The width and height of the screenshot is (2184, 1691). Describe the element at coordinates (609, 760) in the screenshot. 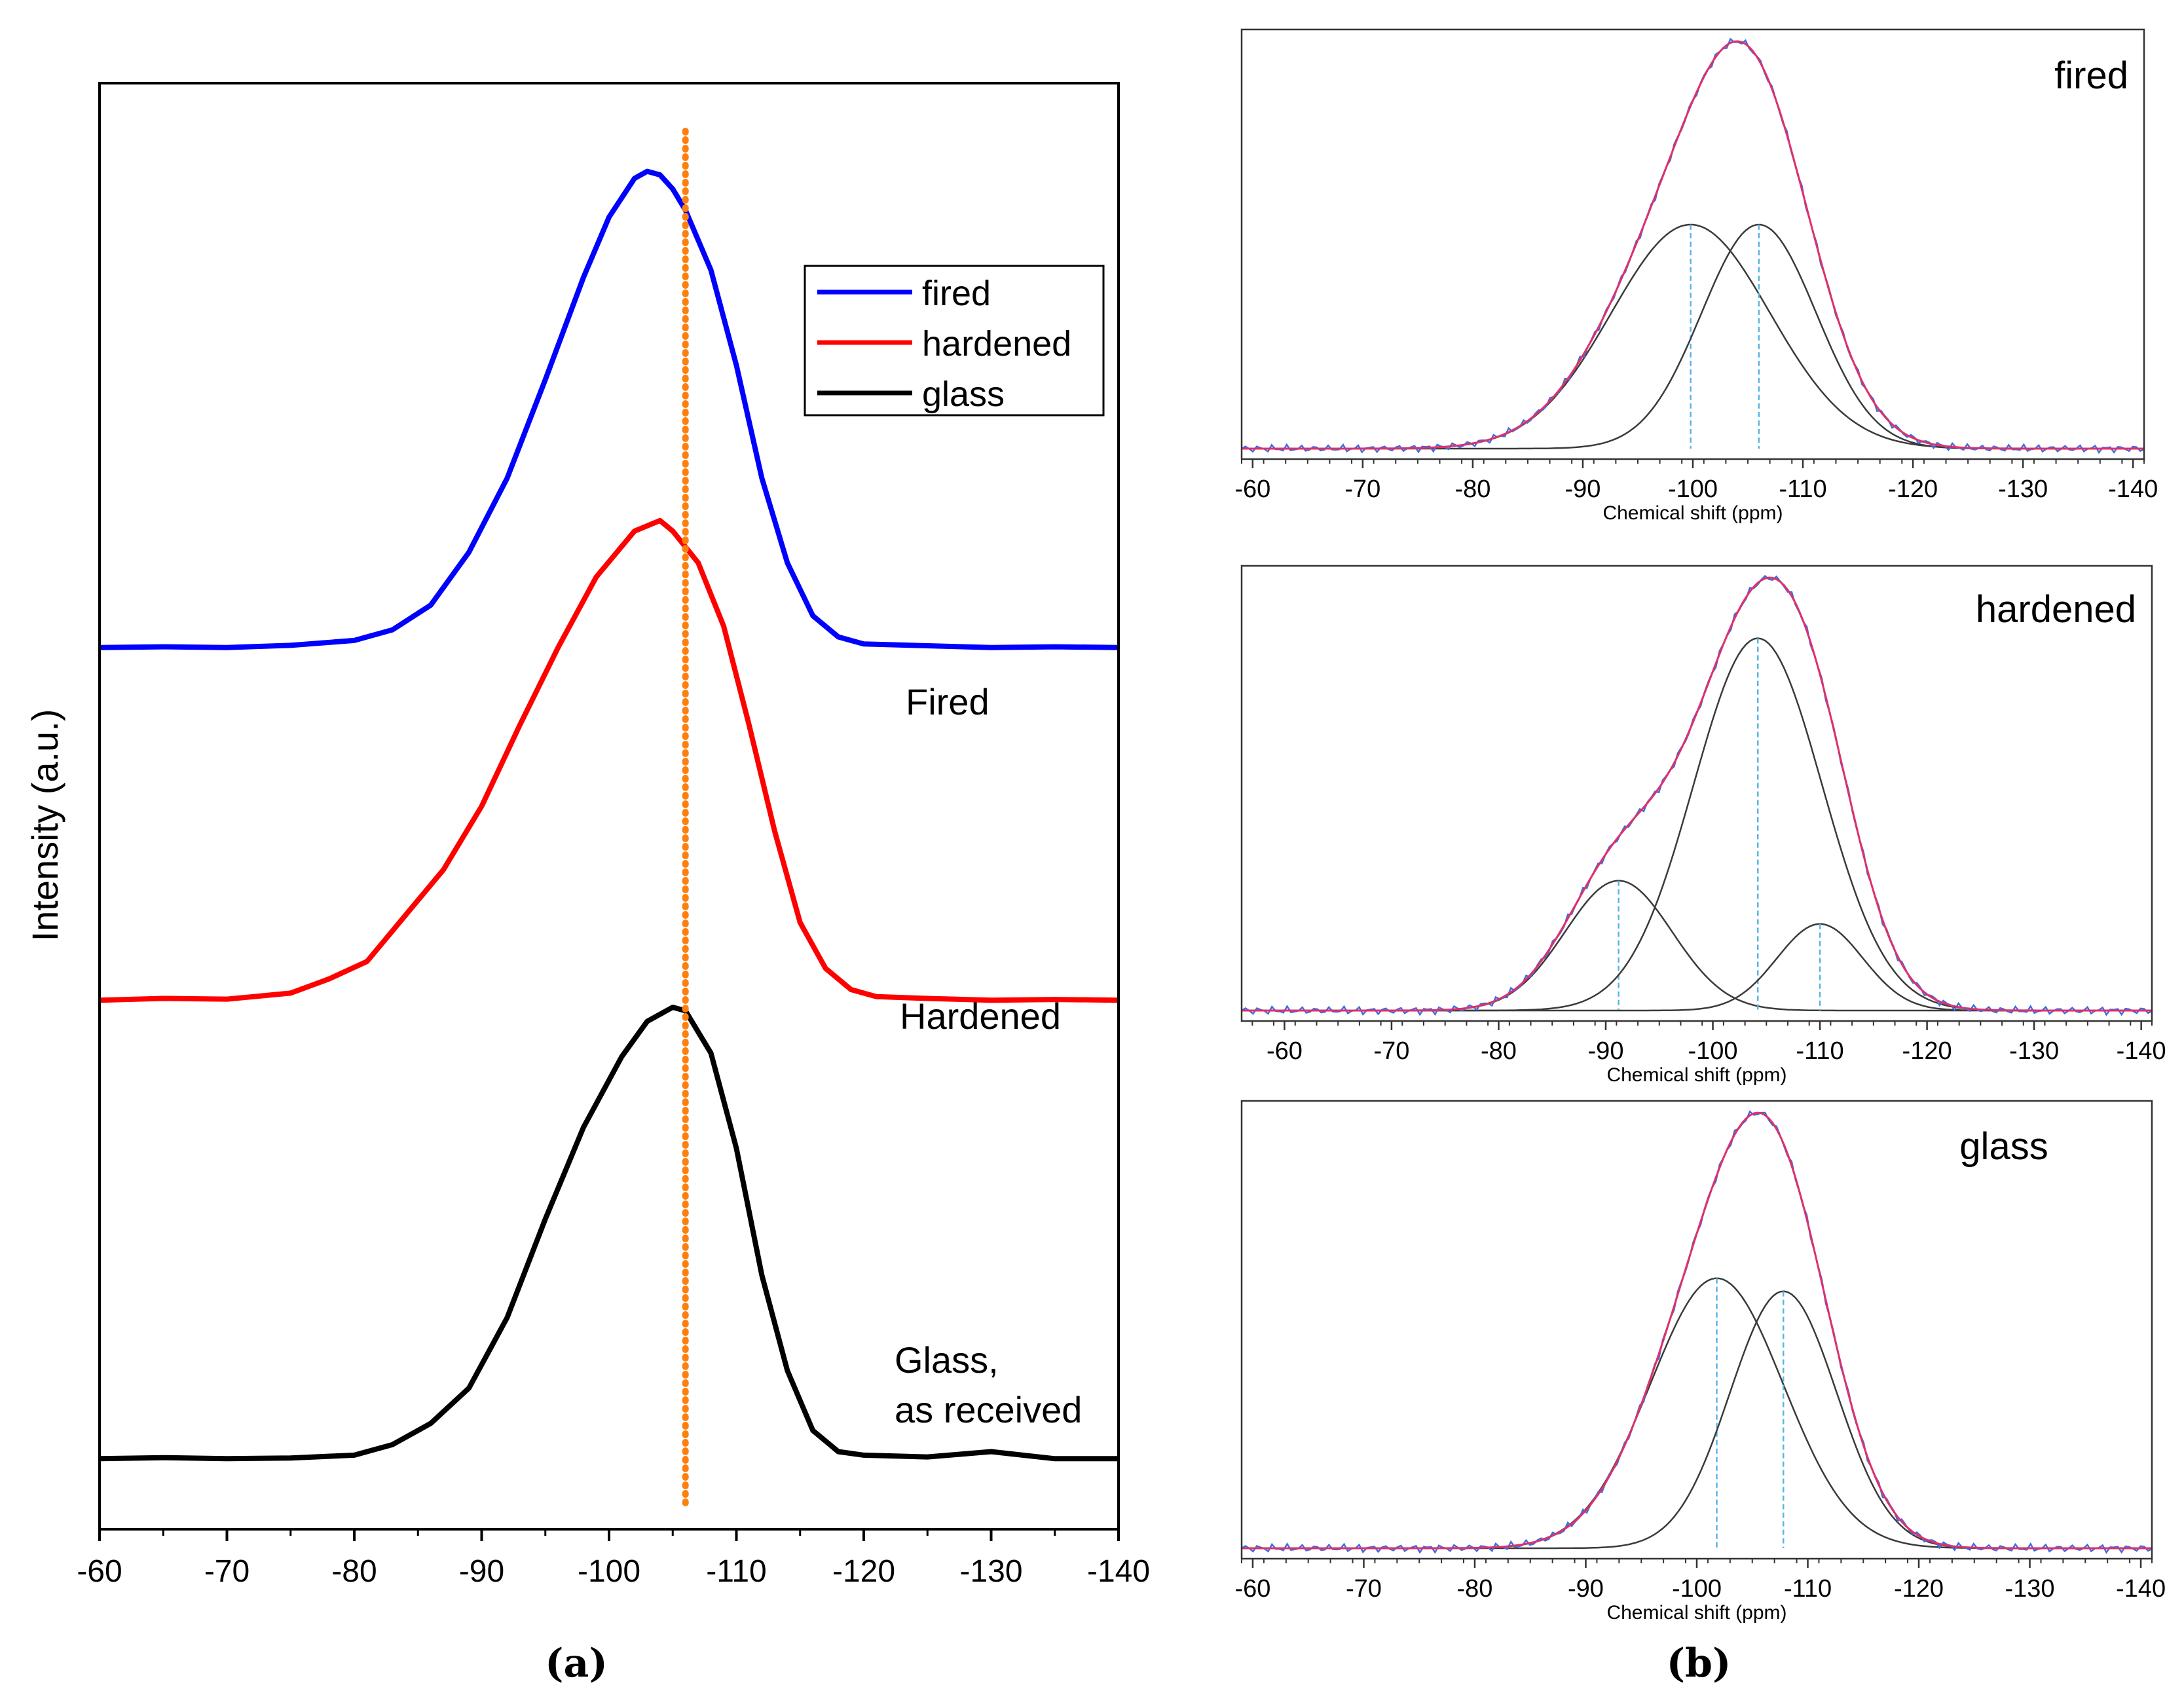

I see `series-line-hardened` at that location.